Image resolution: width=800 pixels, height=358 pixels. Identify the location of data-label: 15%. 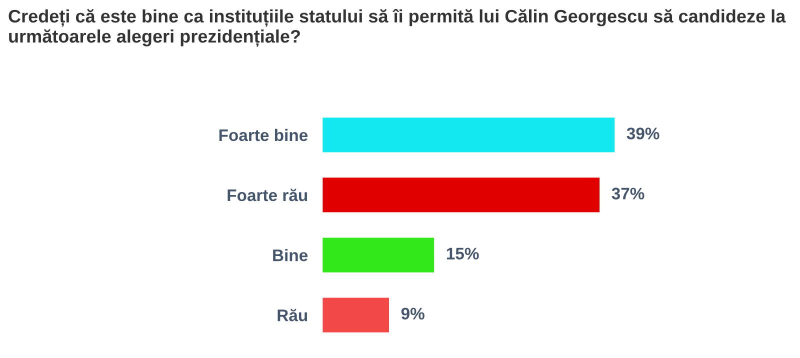
(462, 254).